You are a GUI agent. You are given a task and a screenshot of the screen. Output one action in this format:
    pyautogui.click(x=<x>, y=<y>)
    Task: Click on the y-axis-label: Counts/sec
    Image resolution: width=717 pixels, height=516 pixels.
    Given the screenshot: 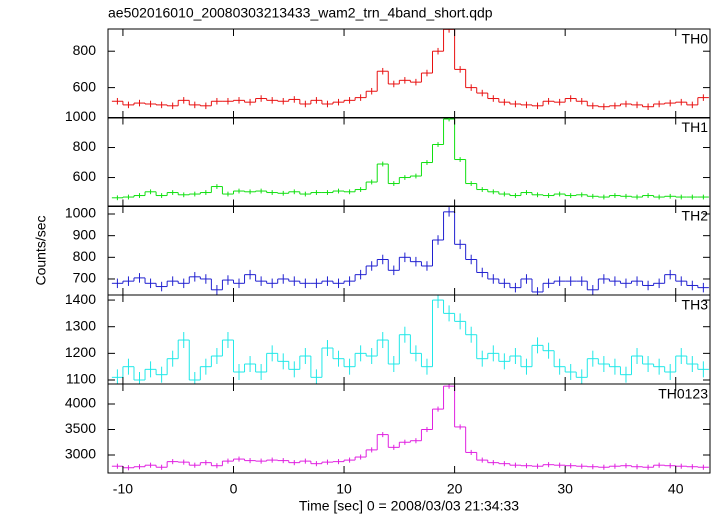 What is the action you would take?
    pyautogui.click(x=41, y=250)
    